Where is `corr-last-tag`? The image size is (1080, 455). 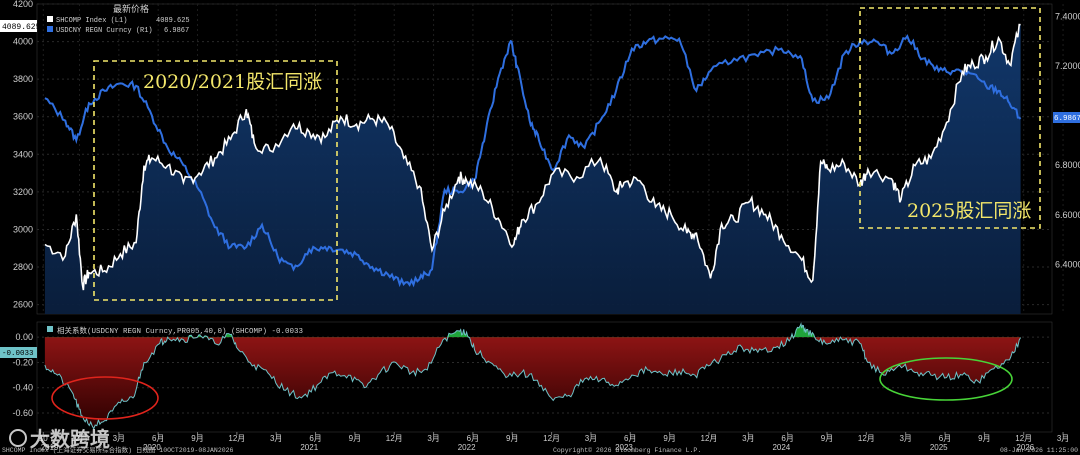
corr-last-tag is located at coordinates (18, 352).